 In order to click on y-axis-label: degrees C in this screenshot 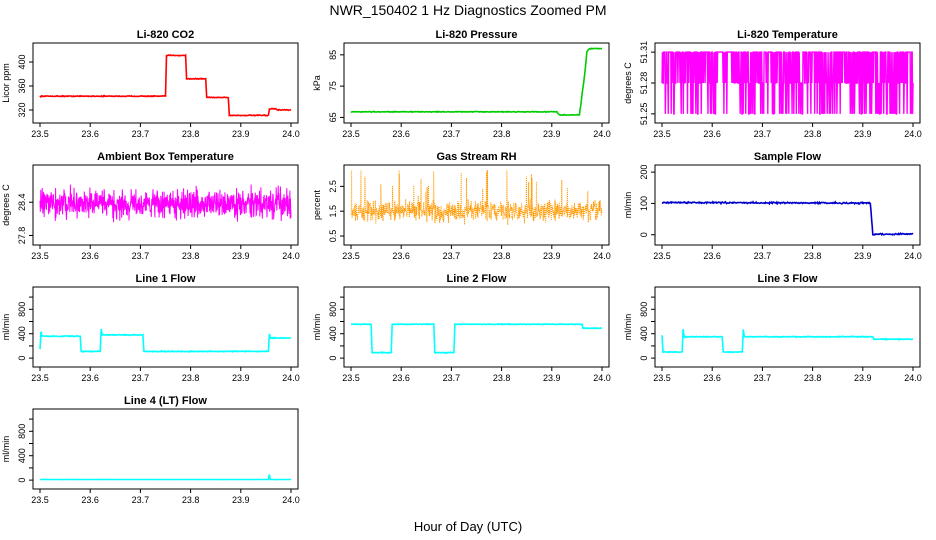, I will do `click(628, 83)`.